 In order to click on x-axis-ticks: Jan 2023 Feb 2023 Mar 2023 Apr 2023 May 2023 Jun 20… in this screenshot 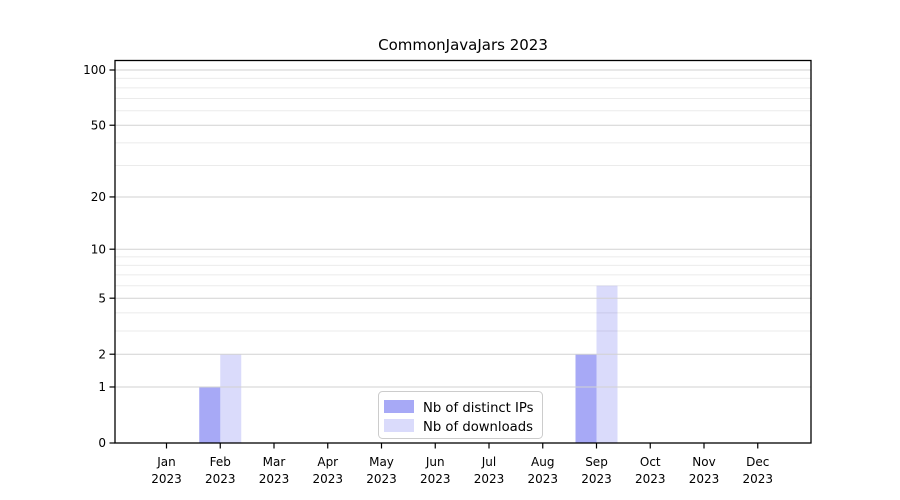, I will do `click(462, 464)`.